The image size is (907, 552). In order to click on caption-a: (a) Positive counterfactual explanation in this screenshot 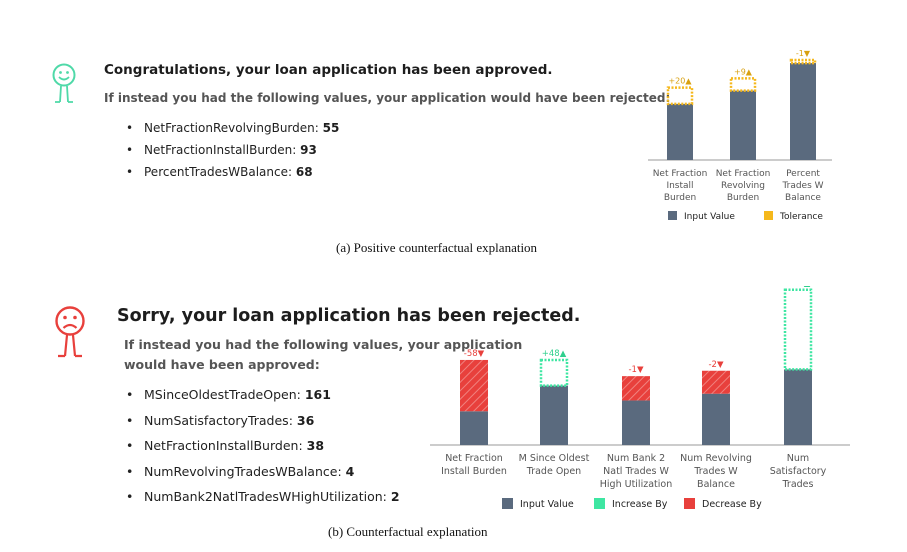, I will do `click(437, 247)`.